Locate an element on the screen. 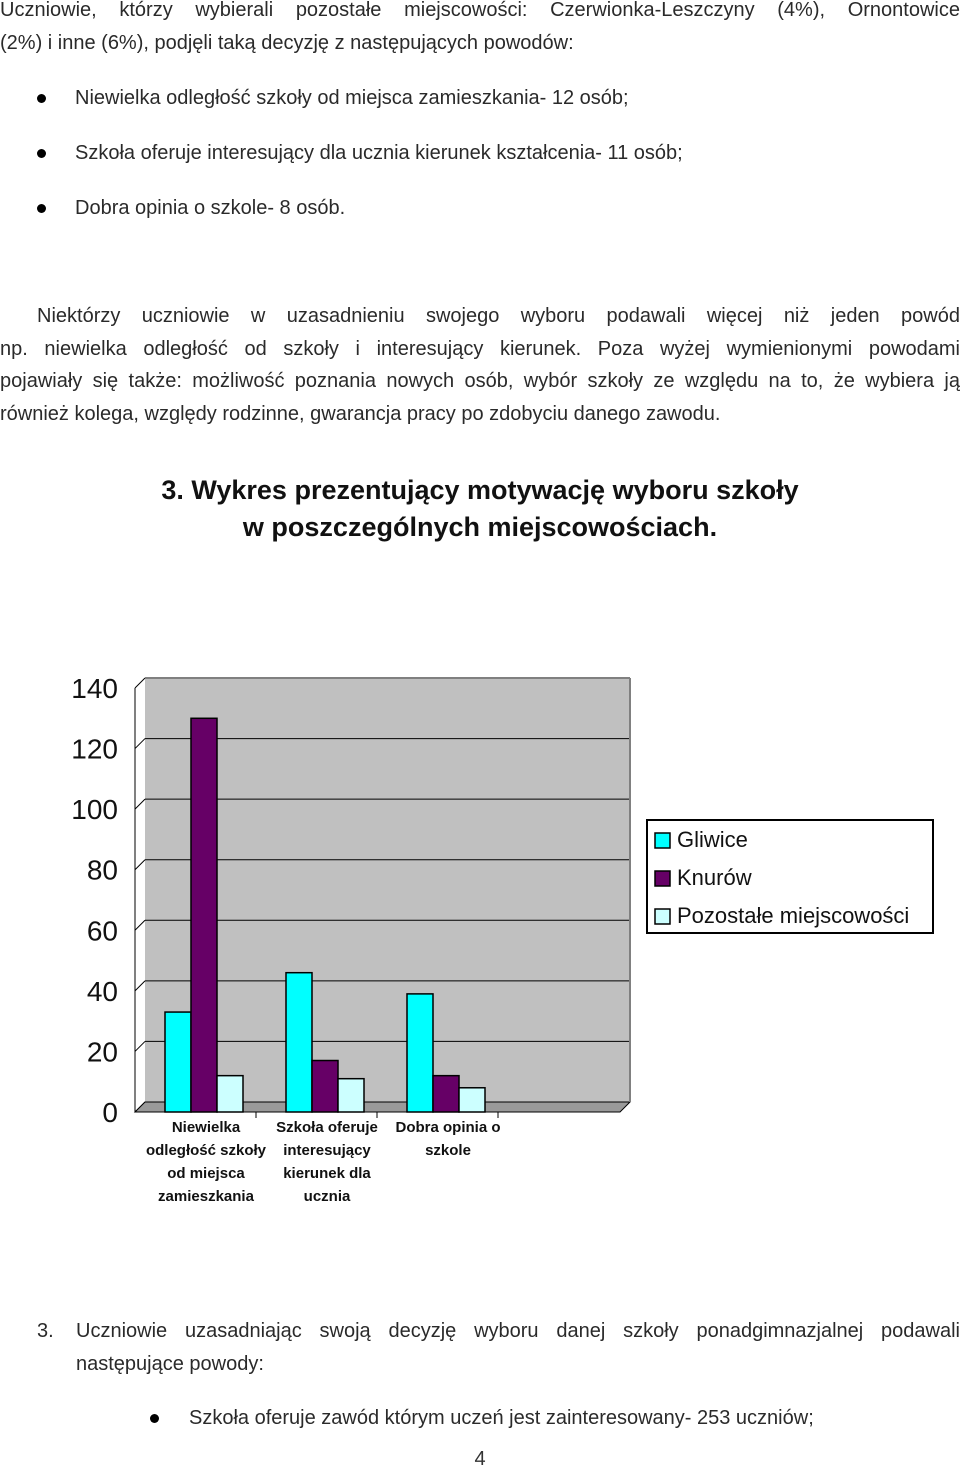  y-tick-label: 60 is located at coordinates (102, 930).